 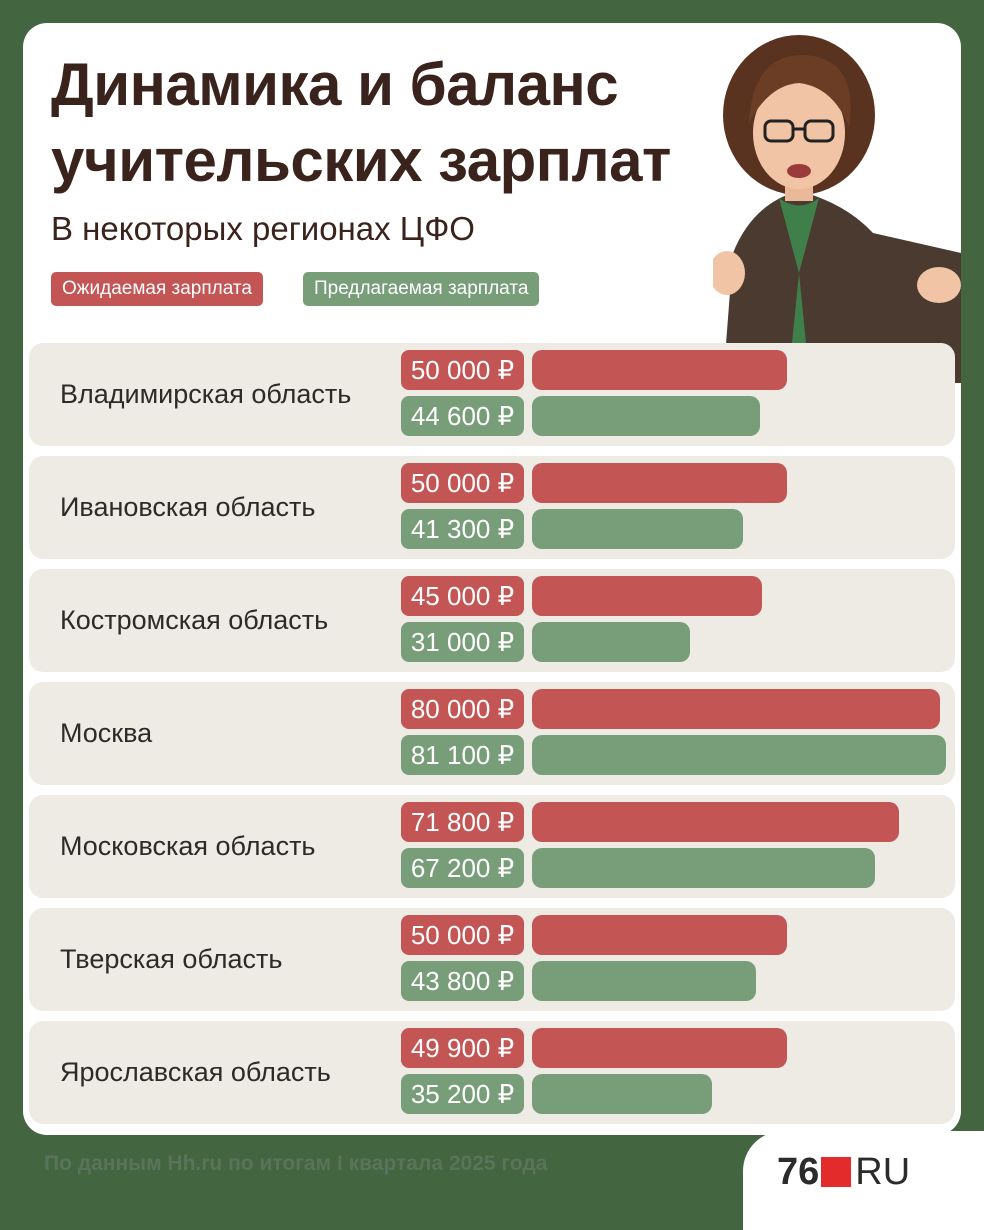 What do you see at coordinates (462, 709) in the screenshot?
I see `expected-value-label: 80 000 ₽` at bounding box center [462, 709].